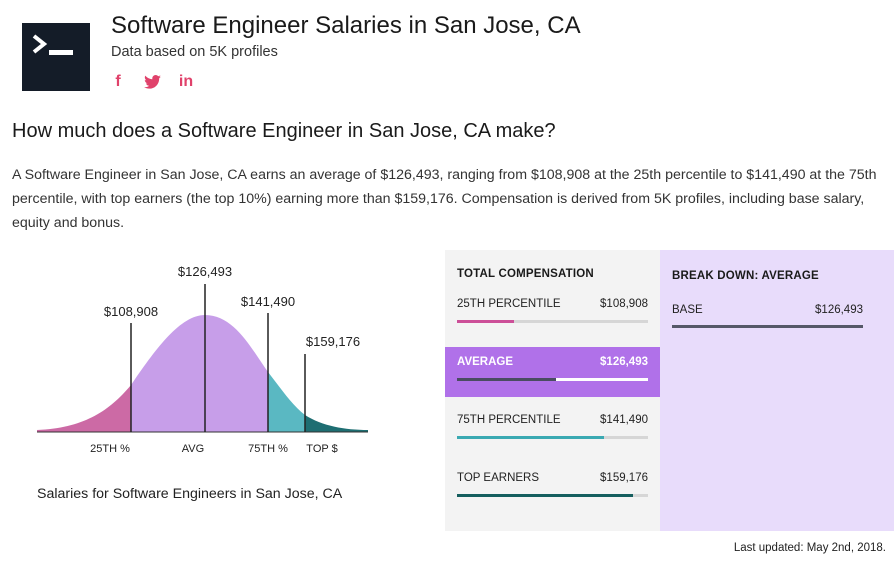 The height and width of the screenshot is (581, 894). I want to click on bell-segment-75th, so click(286, 402).